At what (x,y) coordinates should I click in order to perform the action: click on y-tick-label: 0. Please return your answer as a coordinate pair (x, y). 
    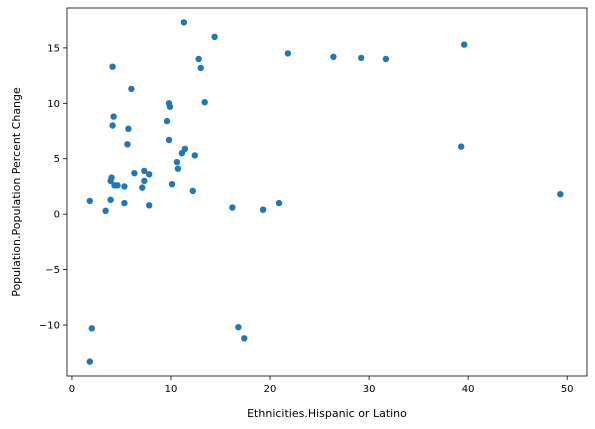
    Looking at the image, I should click on (57, 215).